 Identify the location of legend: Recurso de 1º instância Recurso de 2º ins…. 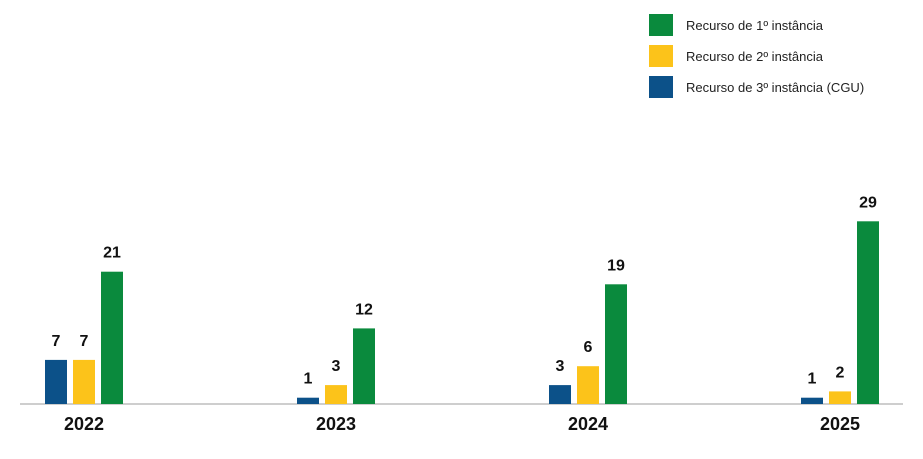
(756, 56).